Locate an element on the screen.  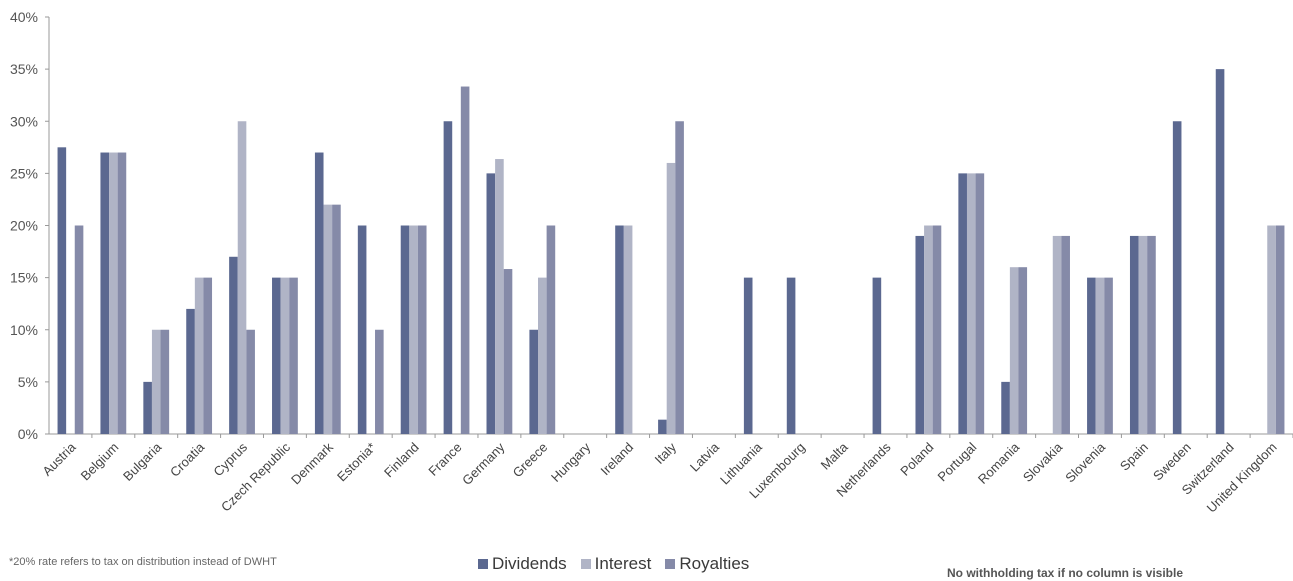
bar-interest-croatia is located at coordinates (199, 355).